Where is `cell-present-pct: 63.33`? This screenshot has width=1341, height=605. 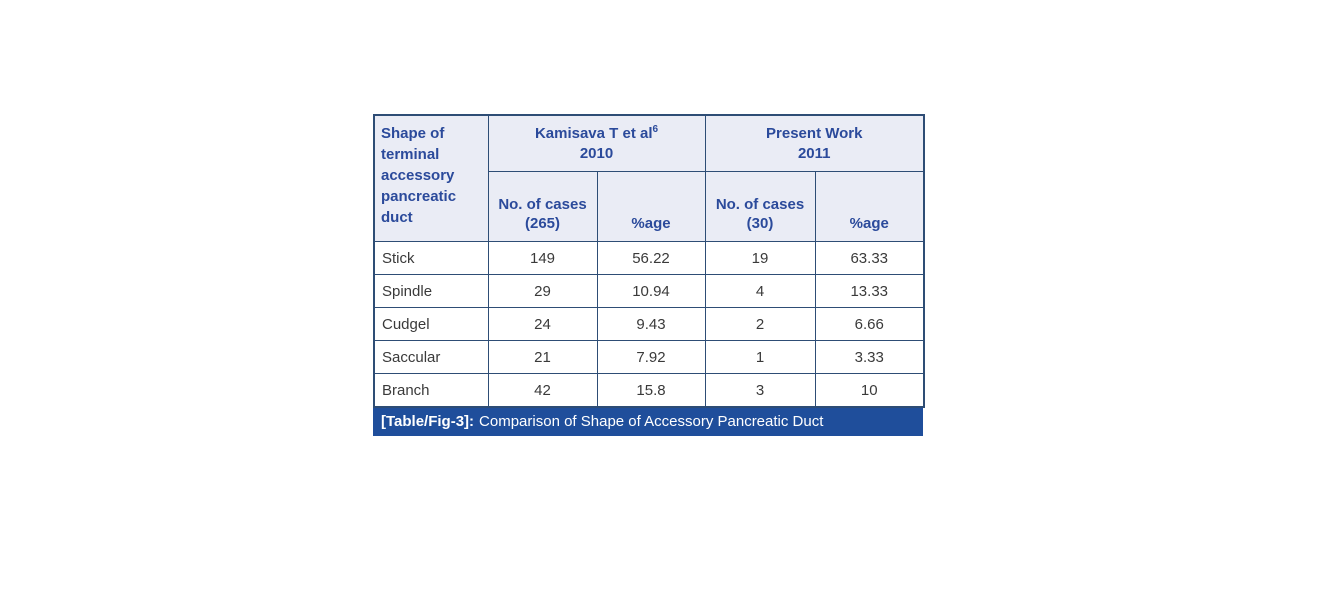 cell-present-pct: 63.33 is located at coordinates (869, 258).